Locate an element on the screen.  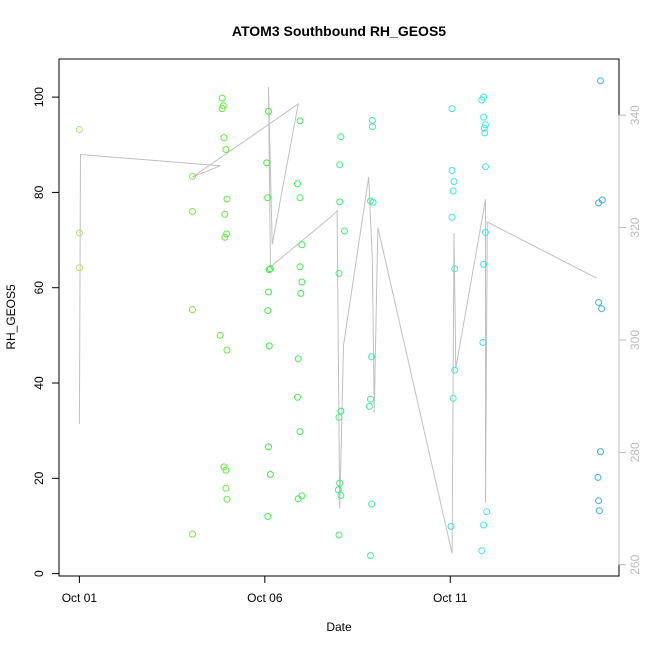
y-axis-label: RH_GEOS5 is located at coordinates (11, 317).